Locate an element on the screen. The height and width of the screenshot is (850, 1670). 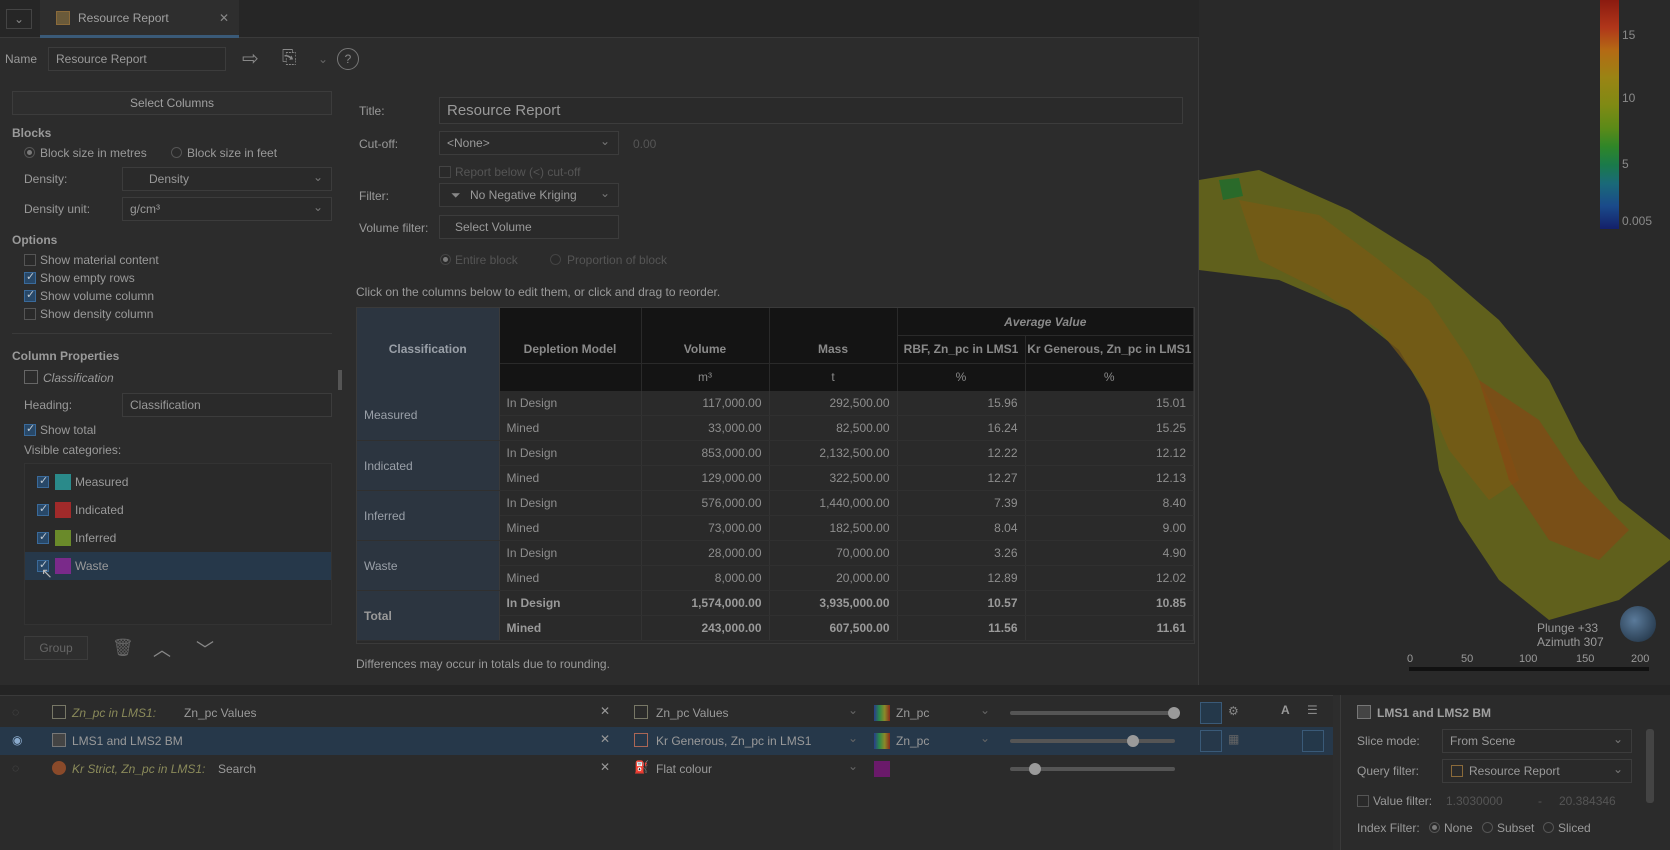
radio-metres is located at coordinates (29, 152).